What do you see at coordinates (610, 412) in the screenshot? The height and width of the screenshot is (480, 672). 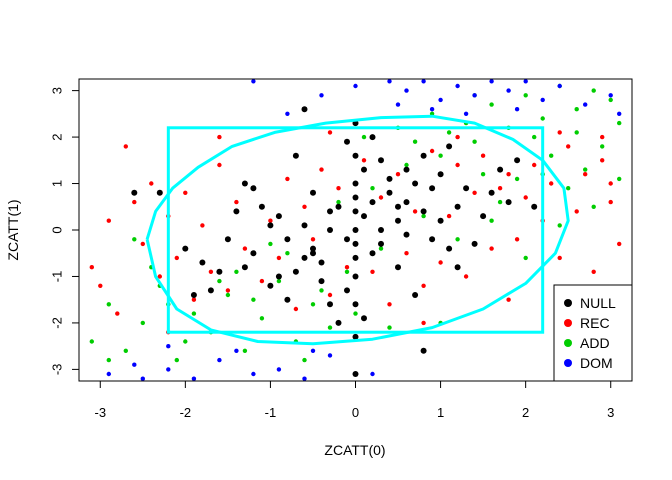 I see `x-tick-label: 3` at bounding box center [610, 412].